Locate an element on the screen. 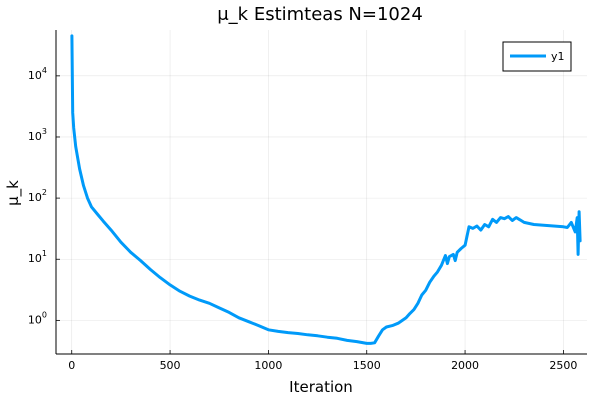 The height and width of the screenshot is (400, 600). y-tick-exponent: 4 is located at coordinates (44, 70).